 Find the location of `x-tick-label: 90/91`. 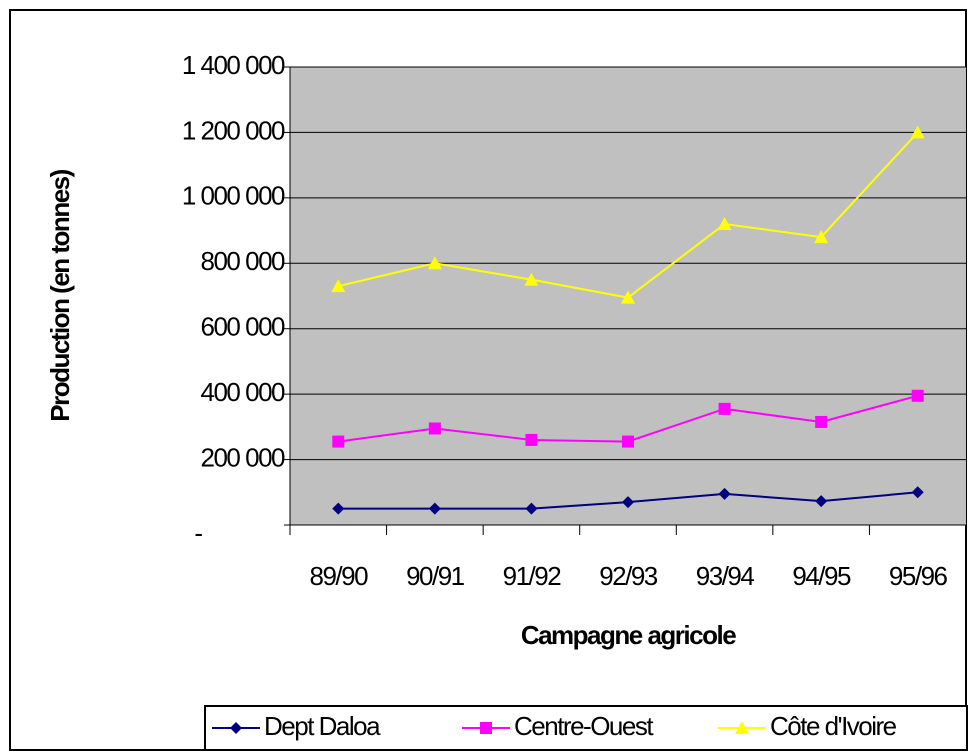

x-tick-label: 90/91 is located at coordinates (435, 576).